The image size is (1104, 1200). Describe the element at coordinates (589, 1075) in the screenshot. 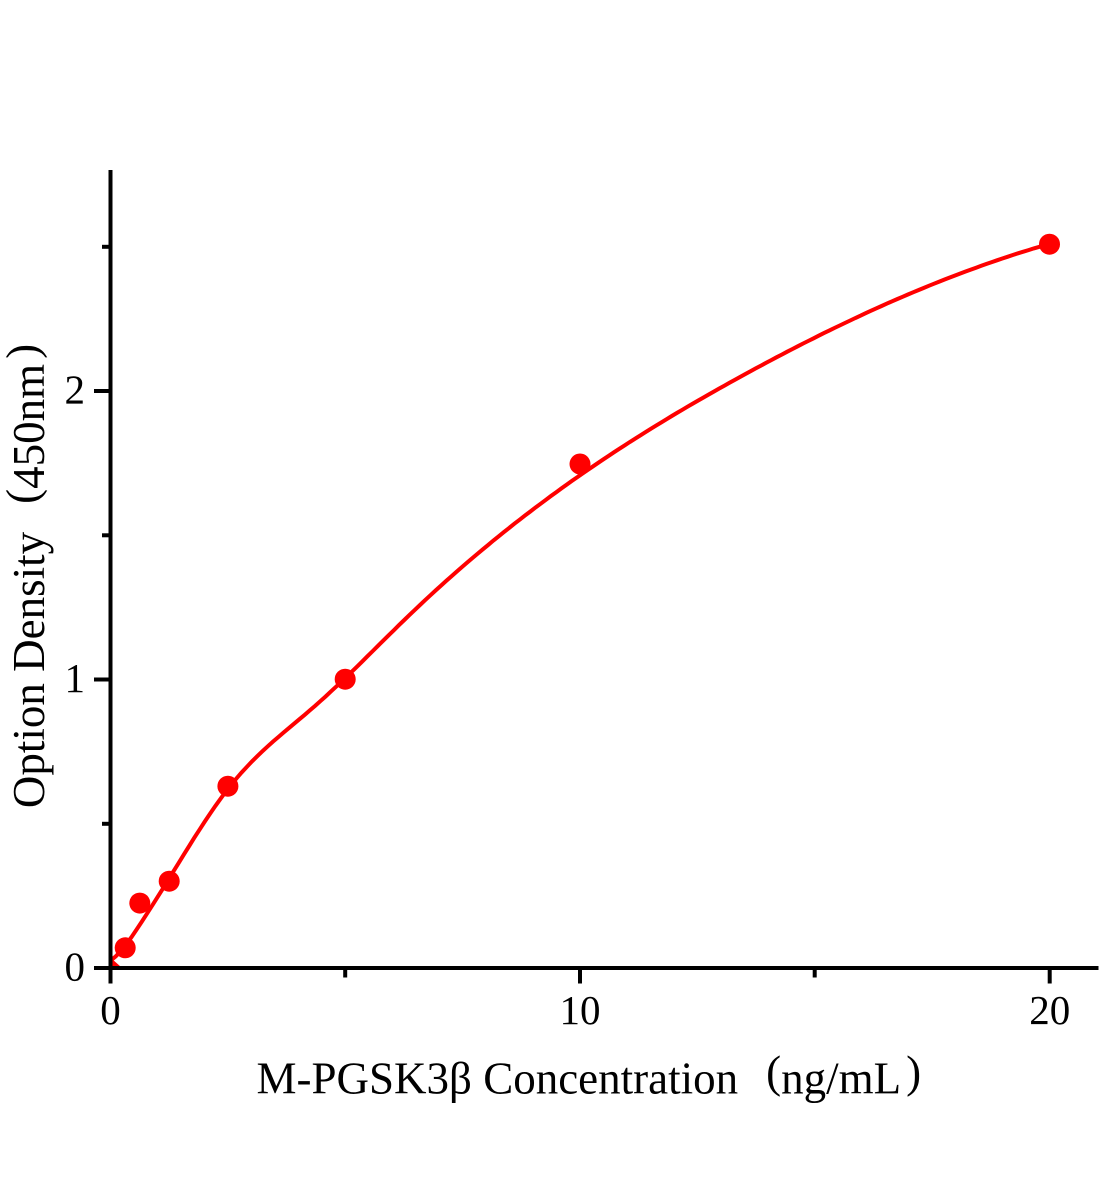

I see `svg-text:M-PGSK3β Concentration(ng/mL): M-PGSK3β Concentration (ng/mL)` at that location.